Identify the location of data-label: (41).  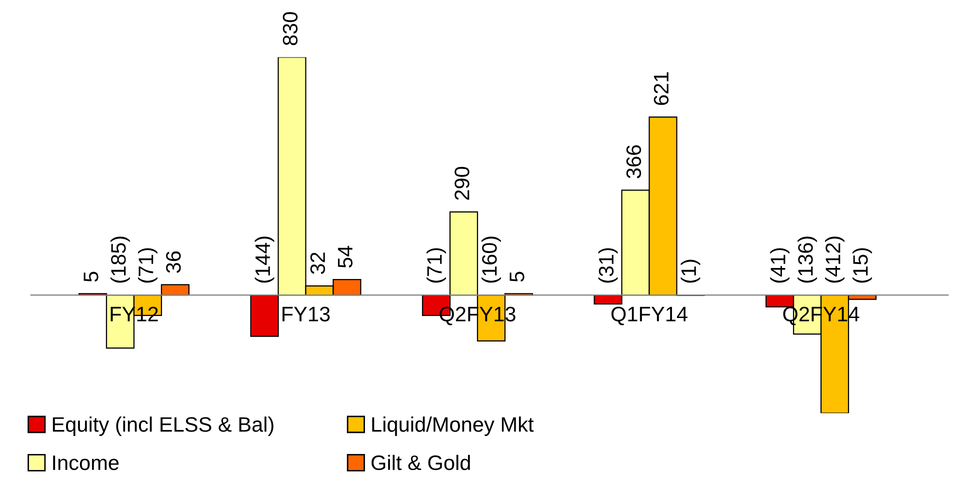
(780, 265).